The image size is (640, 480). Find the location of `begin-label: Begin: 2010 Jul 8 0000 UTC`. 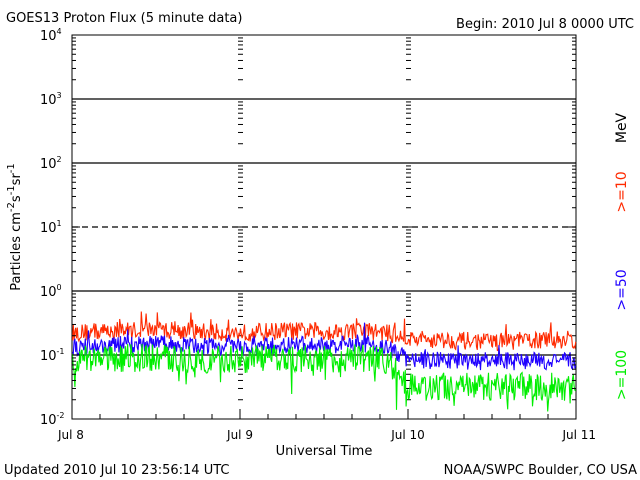

begin-label: Begin: 2010 Jul 8 0000 UTC is located at coordinates (545, 24).